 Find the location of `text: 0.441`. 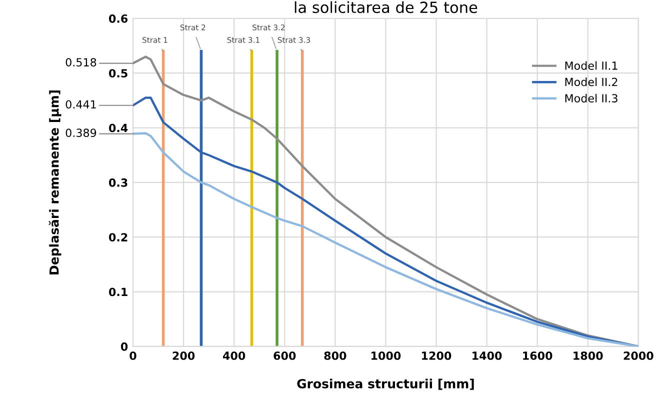

text: 0.441 is located at coordinates (81, 104).